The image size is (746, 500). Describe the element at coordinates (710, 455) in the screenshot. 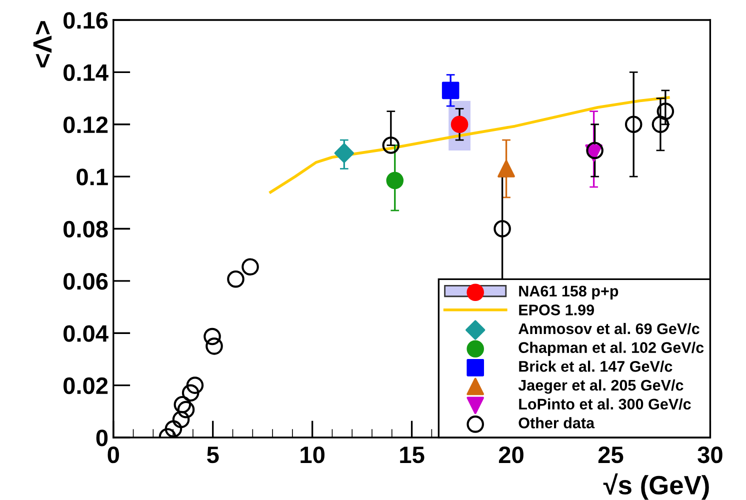

I see `x-tick-label: 30` at that location.